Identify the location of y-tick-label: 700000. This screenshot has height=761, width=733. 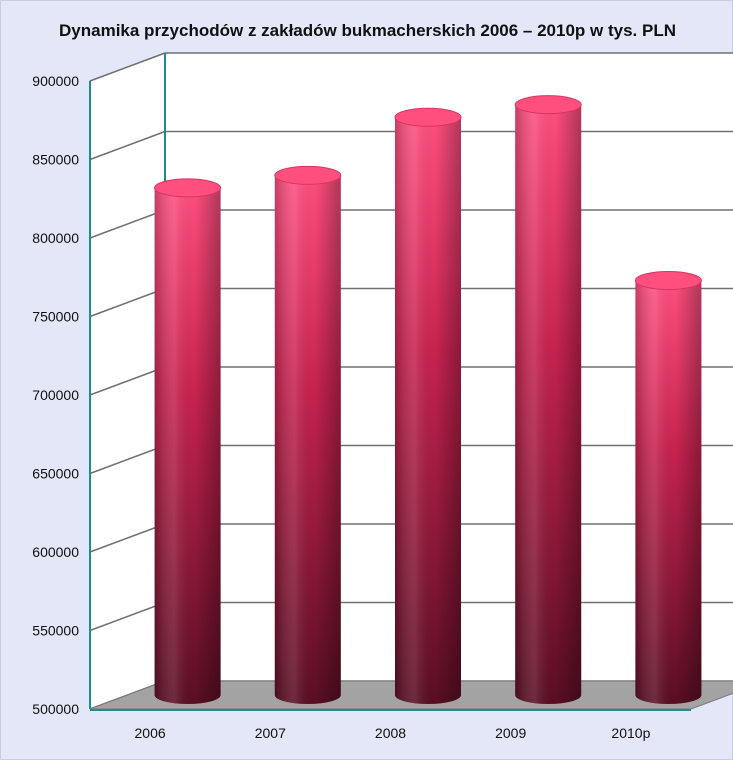
(55, 395).